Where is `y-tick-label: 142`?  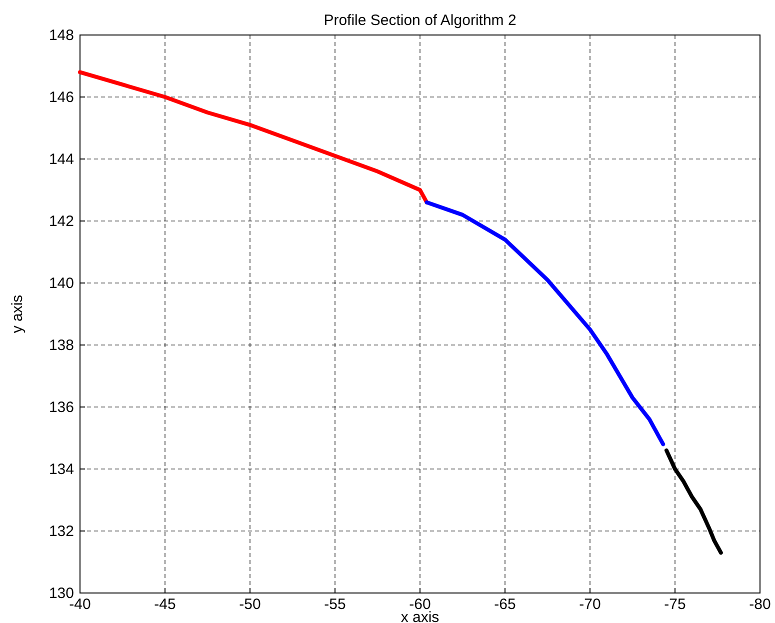
y-tick-label: 142 is located at coordinates (61, 221).